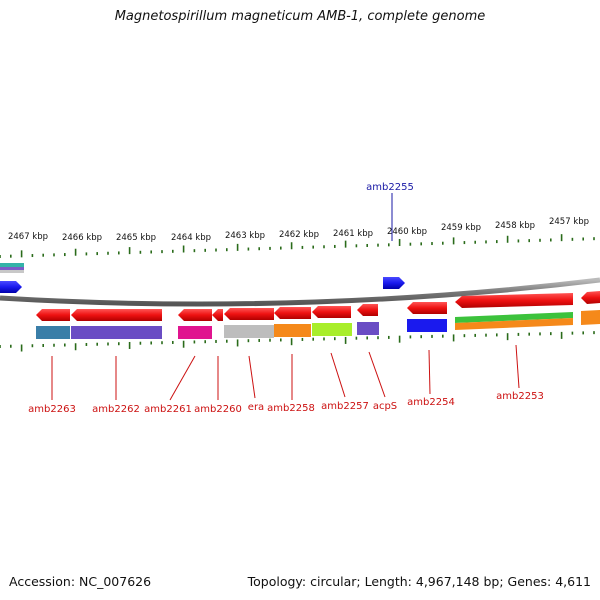 This screenshot has width=600, height=600. I want to click on gene-label-era: era, so click(256, 407).